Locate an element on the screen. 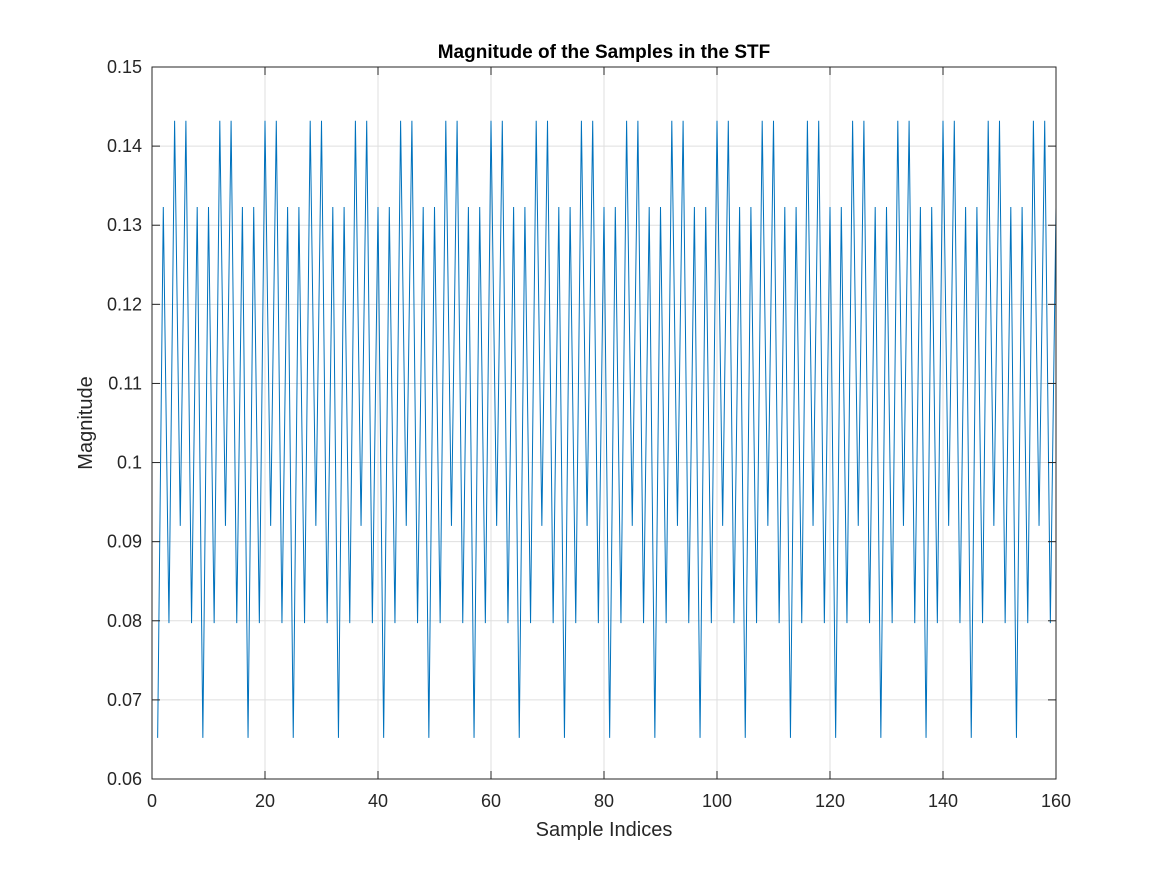 The height and width of the screenshot is (875, 1167). chart-title: Magnitude of the Samples in the STF is located at coordinates (604, 52).